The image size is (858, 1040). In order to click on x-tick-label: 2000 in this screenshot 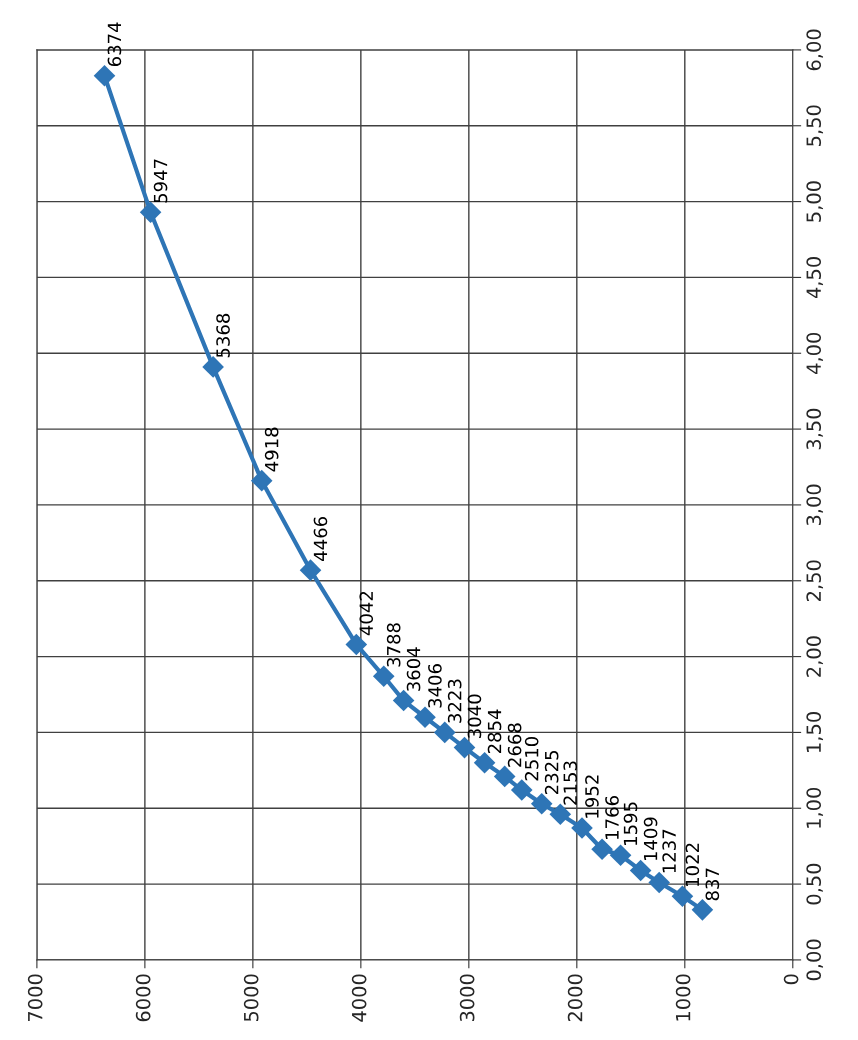, I will do `click(575, 998)`.